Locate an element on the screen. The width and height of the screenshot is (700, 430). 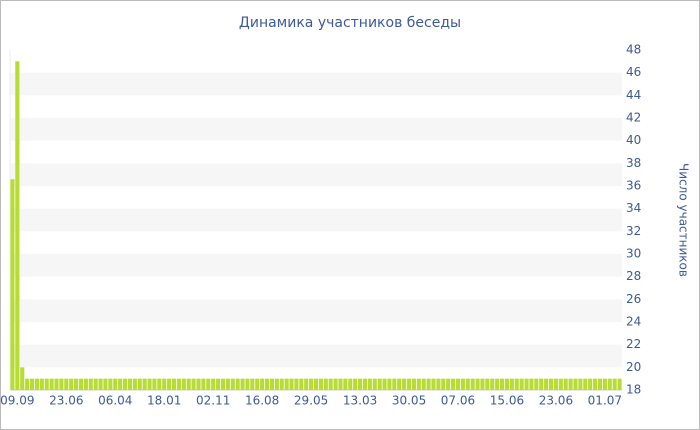
x-tick-label: 13.03 is located at coordinates (360, 401).